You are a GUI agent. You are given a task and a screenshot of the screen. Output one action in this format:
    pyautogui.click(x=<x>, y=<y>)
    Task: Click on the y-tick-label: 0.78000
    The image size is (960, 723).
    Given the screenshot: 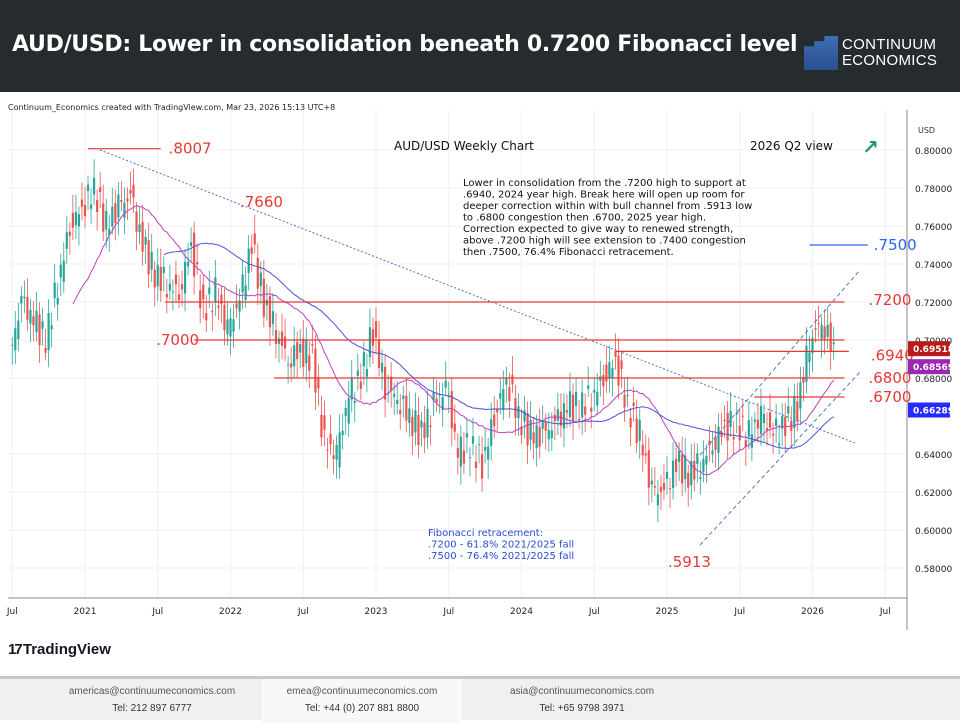 What is the action you would take?
    pyautogui.click(x=933, y=190)
    